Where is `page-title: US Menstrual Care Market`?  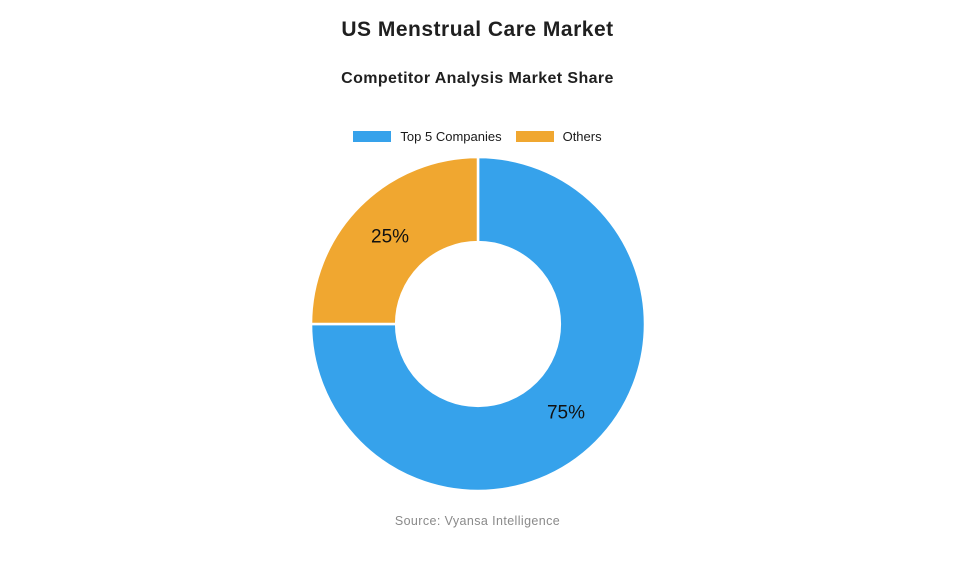 page-title: US Menstrual Care Market is located at coordinates (477, 29).